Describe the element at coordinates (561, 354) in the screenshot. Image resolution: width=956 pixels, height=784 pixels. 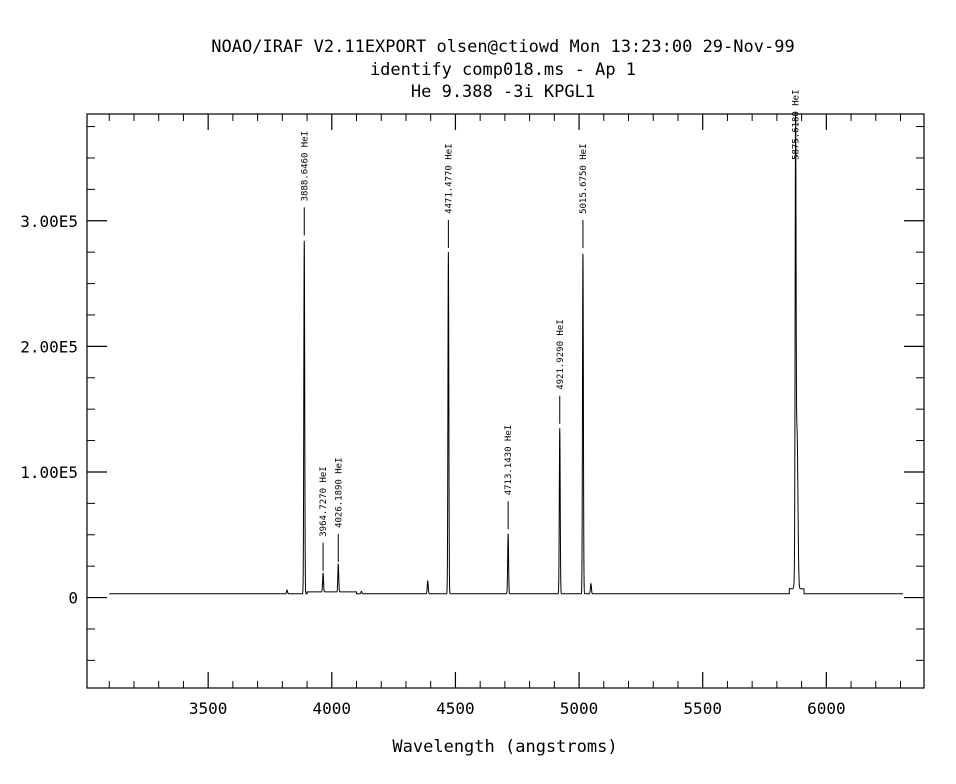
I see `line-label: 4921.9290 HeI` at that location.